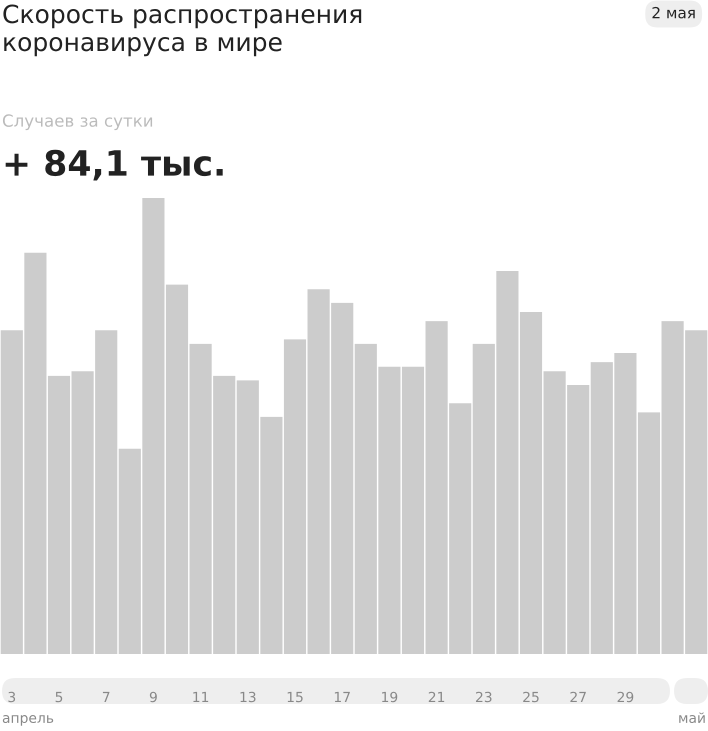 The width and height of the screenshot is (708, 731). I want to click on chart-title: Скорость распространения коронавируса в мире, so click(182, 30).